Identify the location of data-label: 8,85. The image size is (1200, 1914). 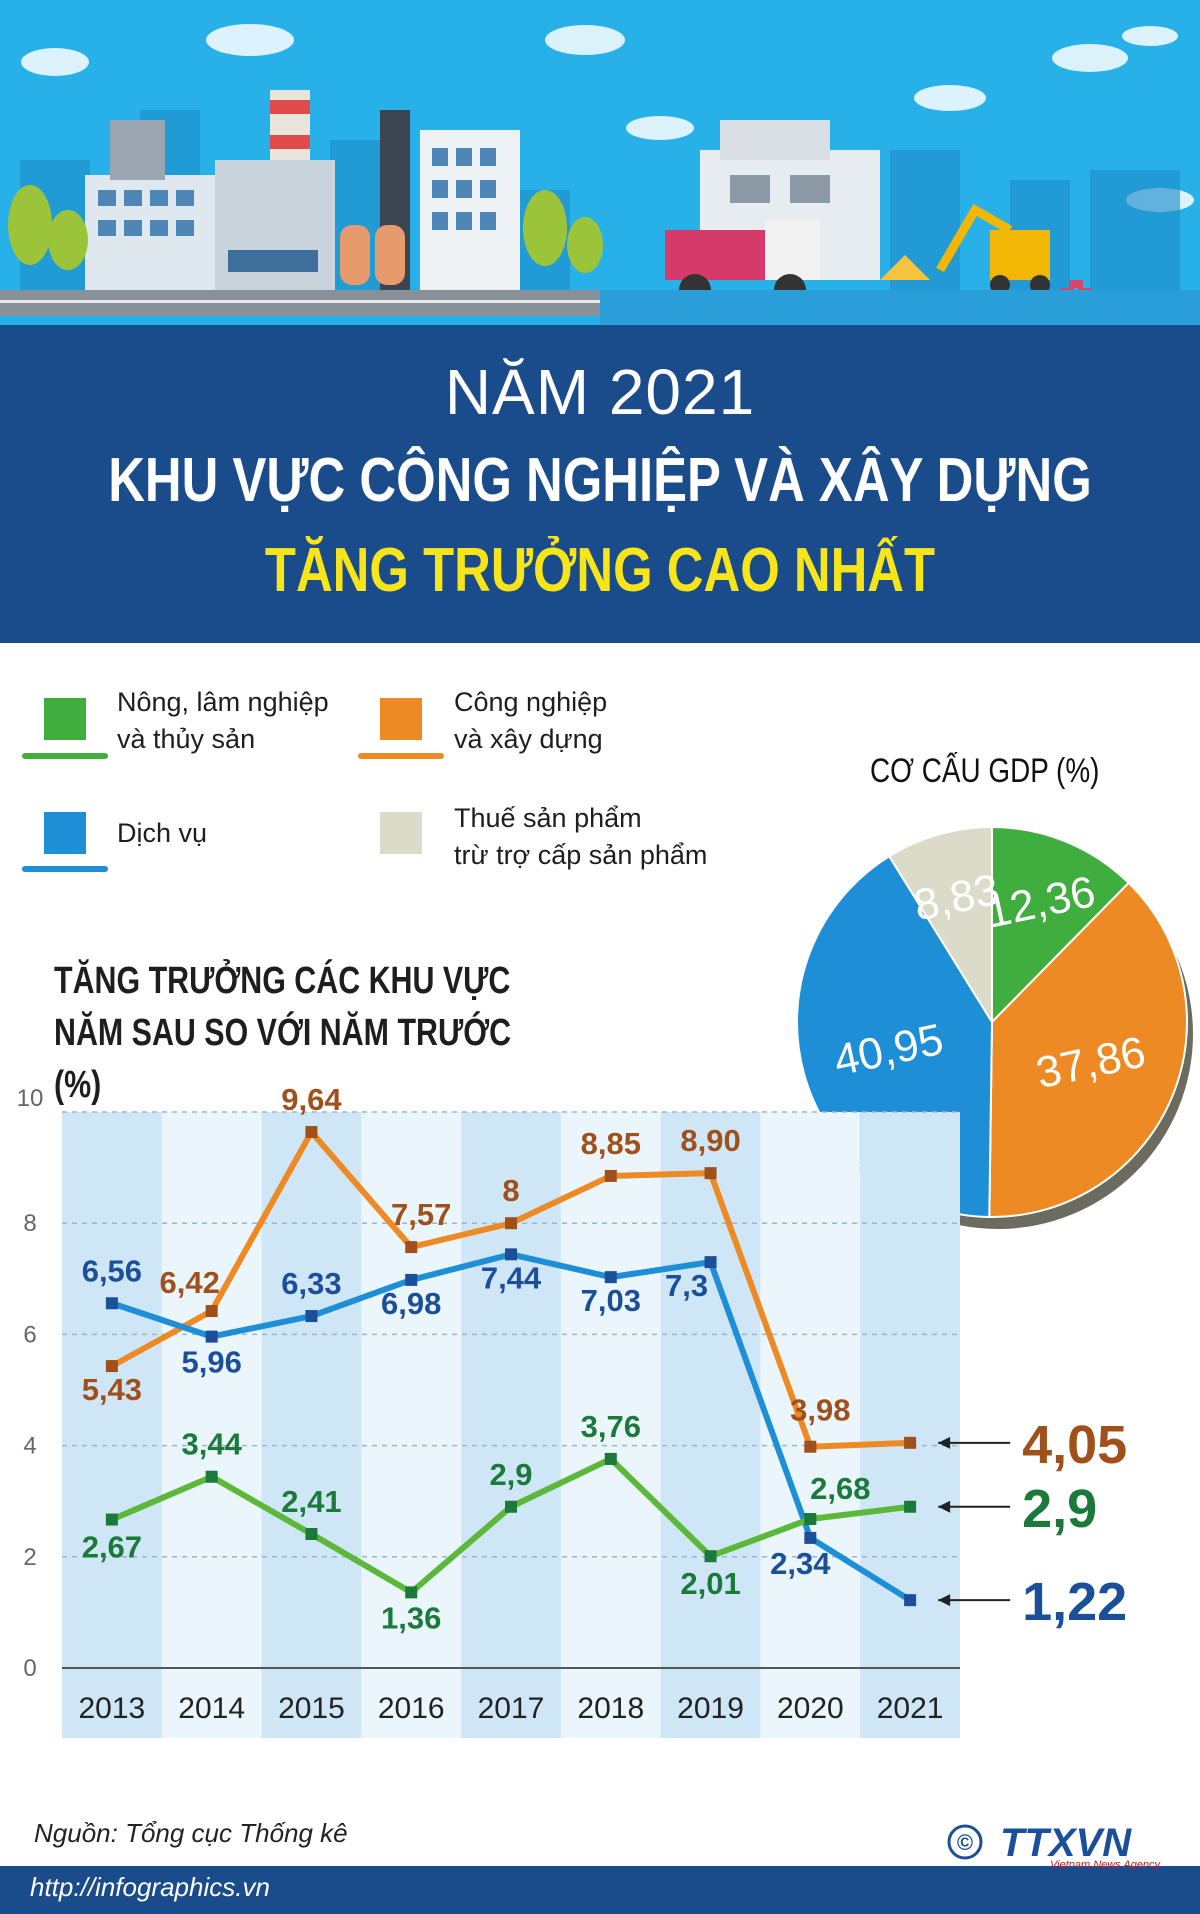
(611, 1143).